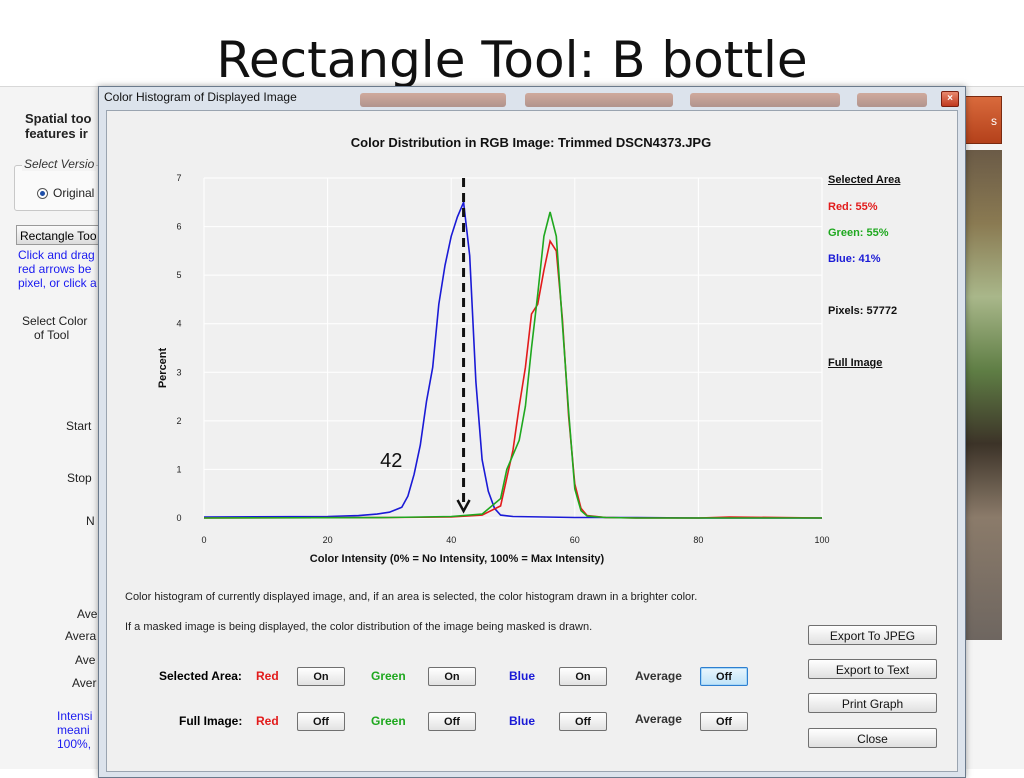 Image resolution: width=1024 pixels, height=778 pixels. What do you see at coordinates (203, 540) in the screenshot?
I see `x-tick-label: 0` at bounding box center [203, 540].